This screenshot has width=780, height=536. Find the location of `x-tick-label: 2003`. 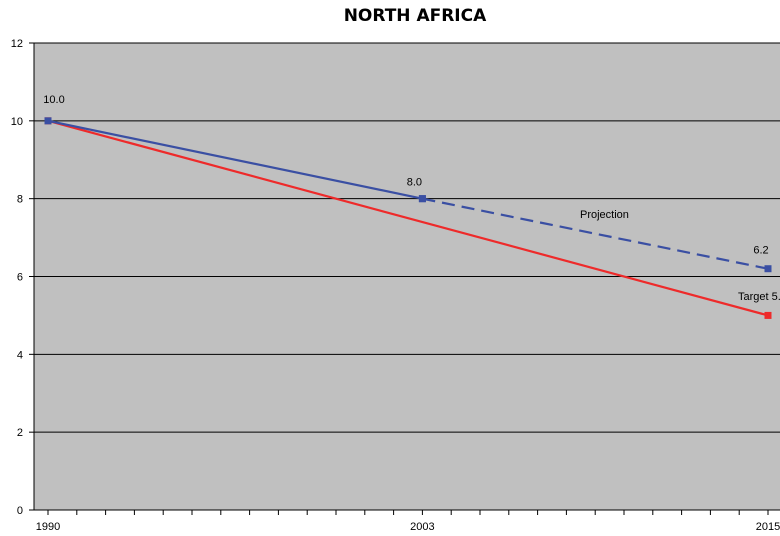

x-tick-label: 2003 is located at coordinates (422, 527).